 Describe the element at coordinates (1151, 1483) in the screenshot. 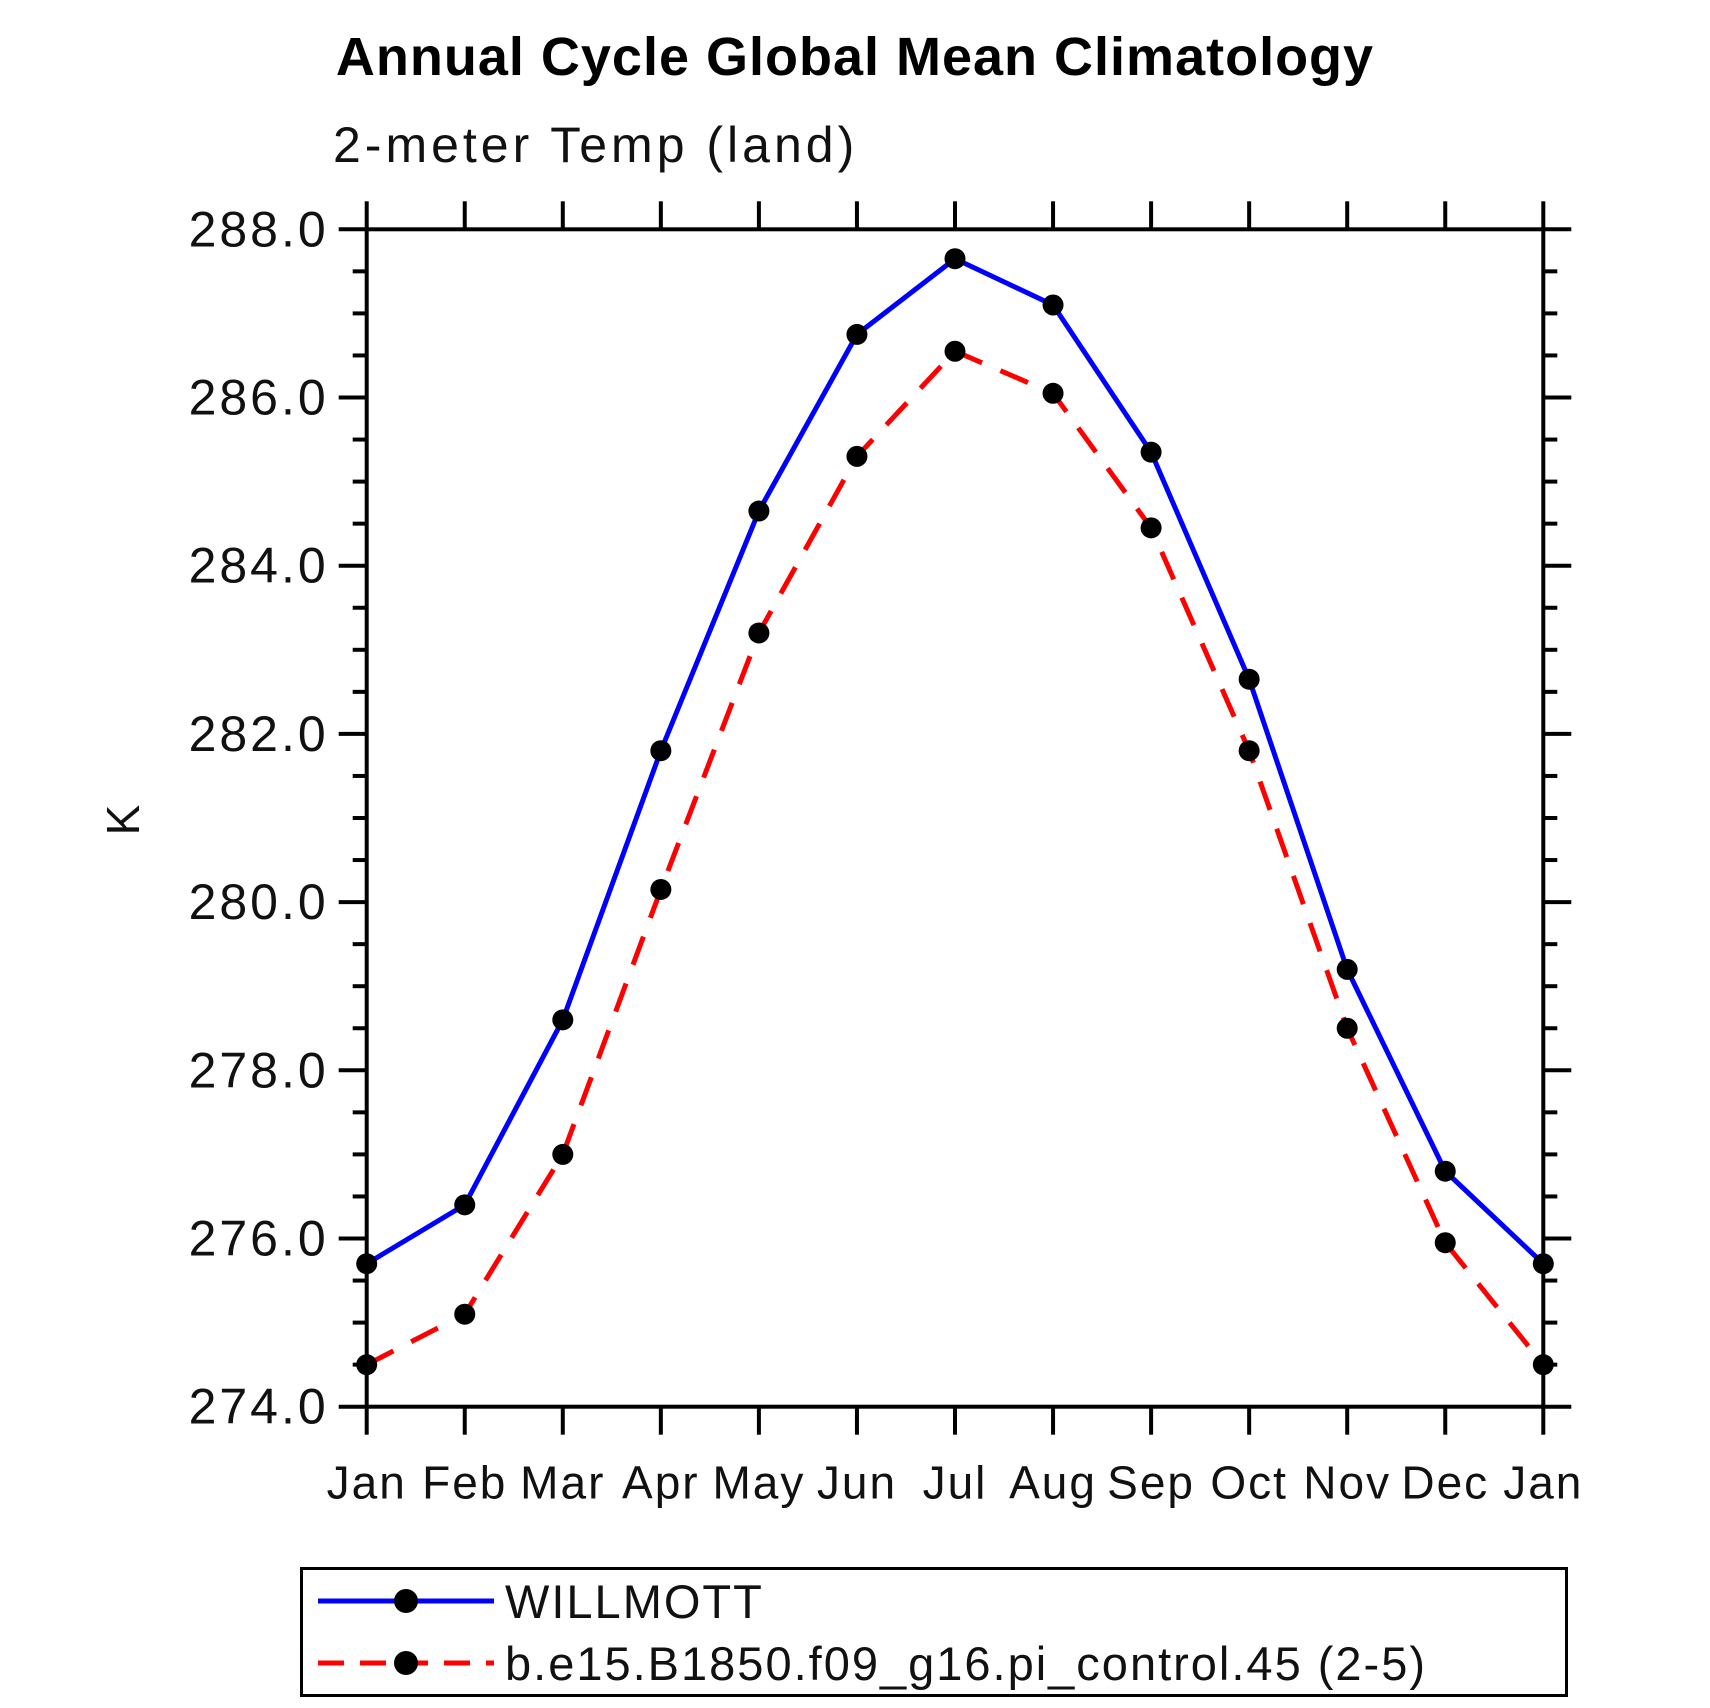

I see `x-tick-label: Sep` at that location.